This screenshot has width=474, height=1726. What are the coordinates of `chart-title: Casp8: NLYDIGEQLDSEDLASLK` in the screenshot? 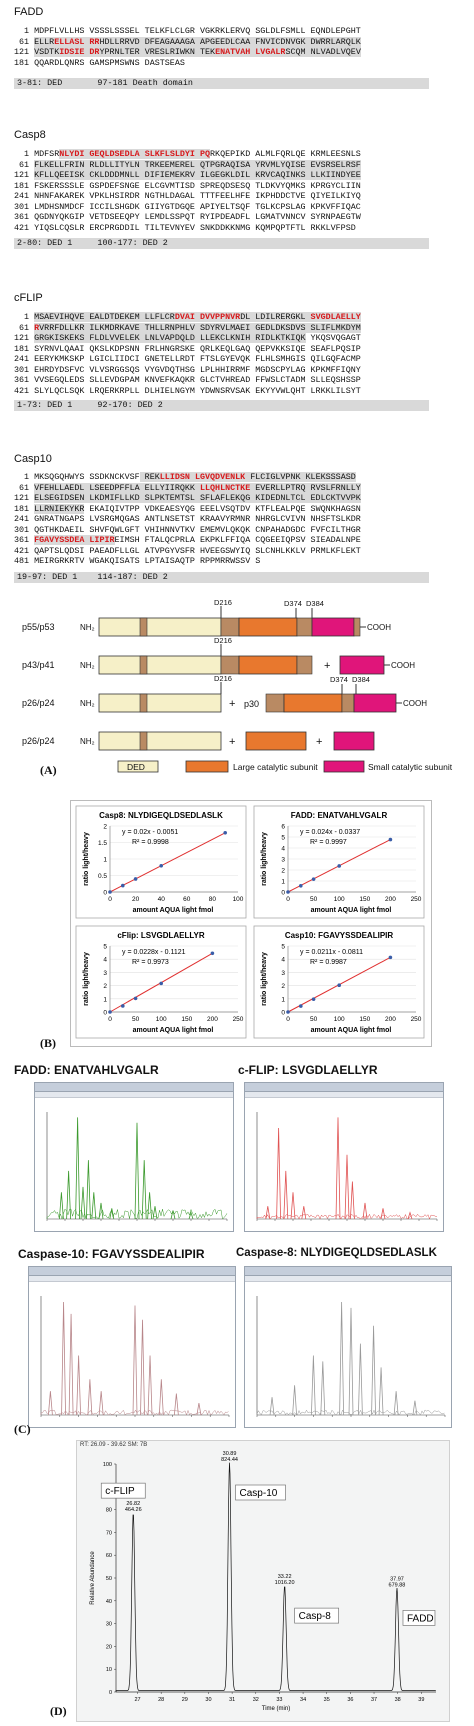 It's located at (161, 815).